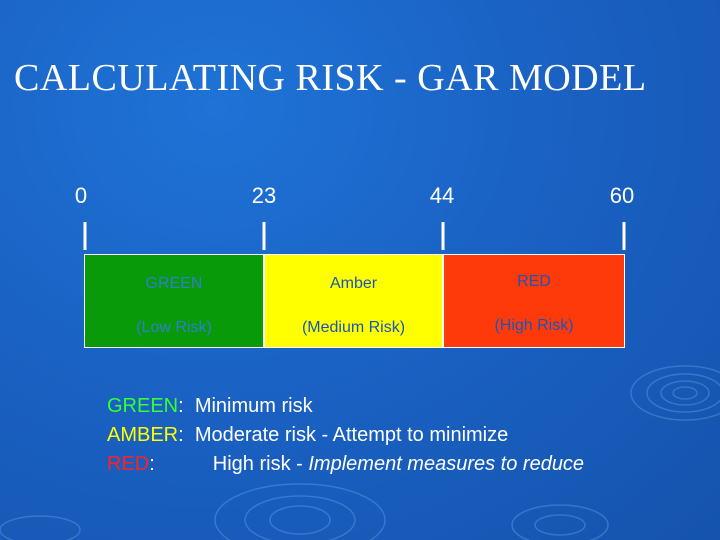 This screenshot has width=720, height=540. What do you see at coordinates (353, 301) in the screenshot?
I see `segment-amber: Amber (Medium Risk)` at bounding box center [353, 301].